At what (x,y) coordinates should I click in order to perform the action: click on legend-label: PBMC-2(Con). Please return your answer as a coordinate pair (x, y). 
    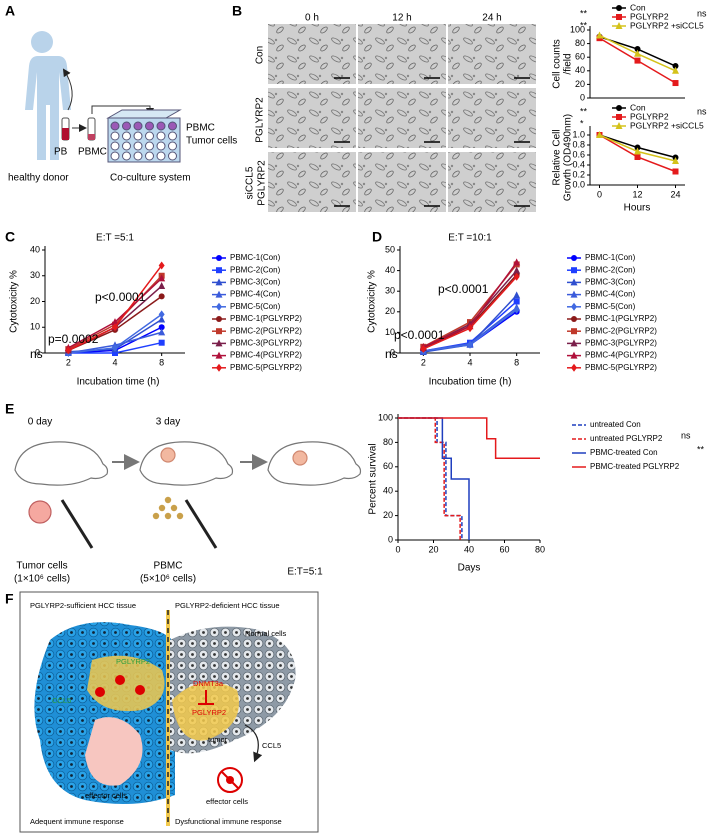
    Looking at the image, I should click on (255, 269).